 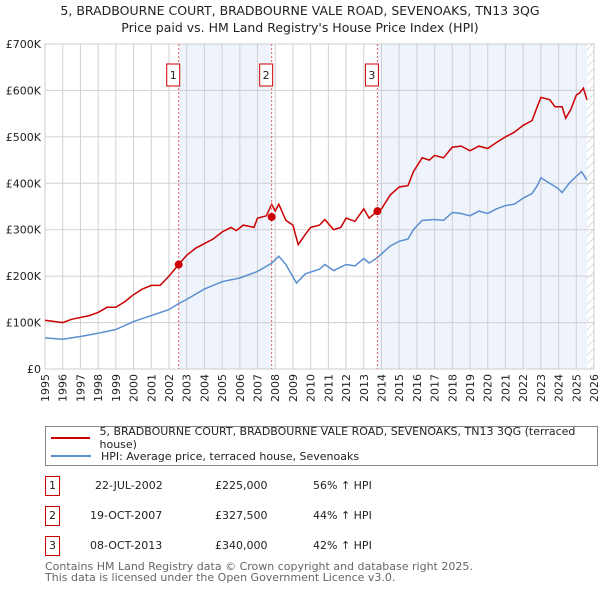 I want to click on y-tick-label: £100K, so click(x=24, y=323).